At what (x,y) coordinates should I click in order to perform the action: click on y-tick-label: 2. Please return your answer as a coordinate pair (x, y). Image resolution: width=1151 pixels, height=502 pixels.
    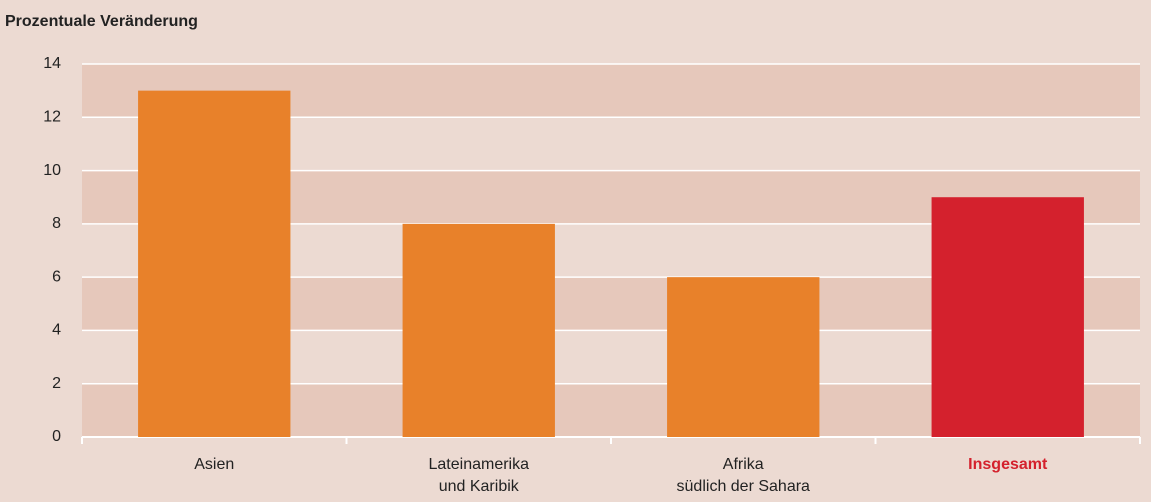
    Looking at the image, I should click on (56, 383).